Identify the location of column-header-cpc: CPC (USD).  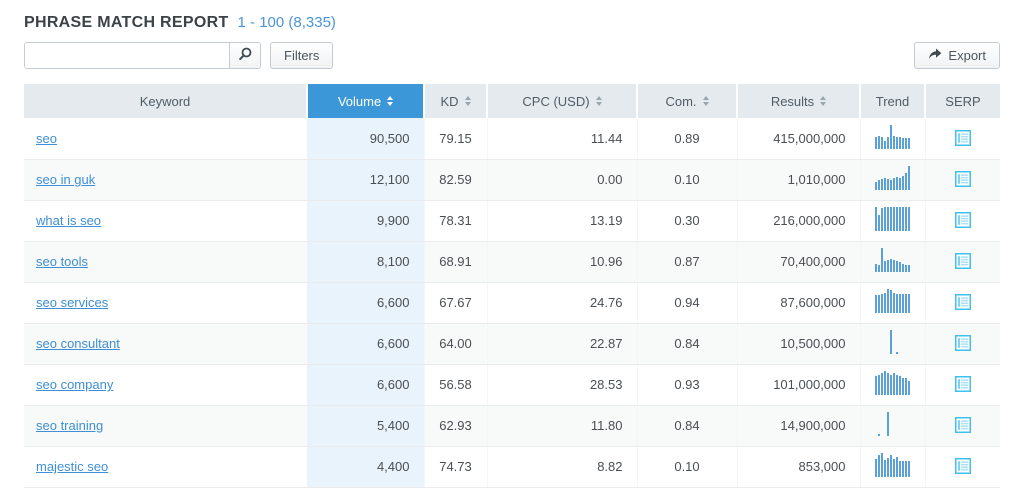
(561, 101).